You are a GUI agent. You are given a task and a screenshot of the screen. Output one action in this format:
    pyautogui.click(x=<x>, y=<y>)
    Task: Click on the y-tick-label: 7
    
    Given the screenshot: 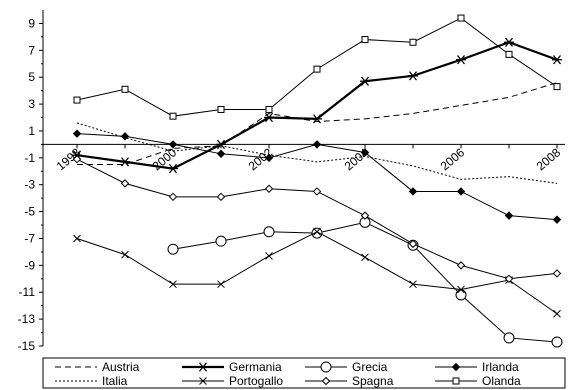 What is the action you would take?
    pyautogui.click(x=31, y=50)
    